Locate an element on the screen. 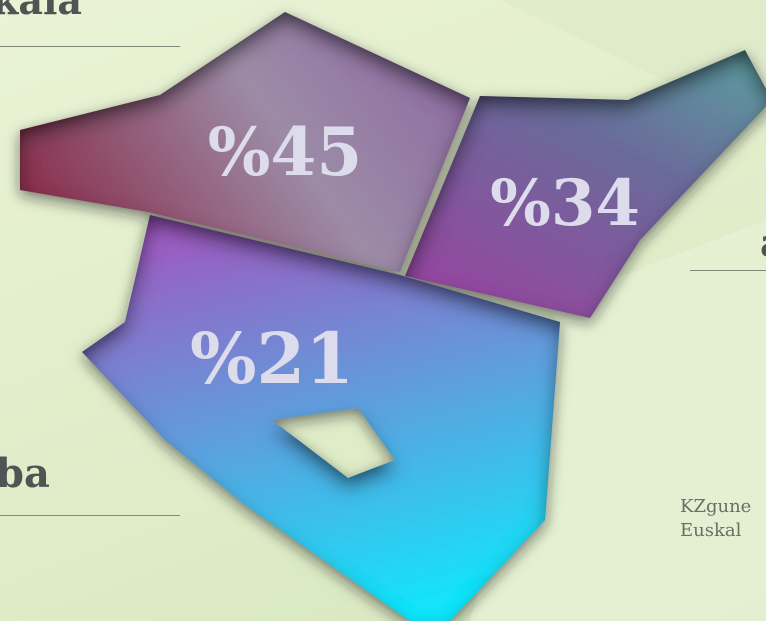 This screenshot has height=621, width=766. source-credit: KZgune Euskal is located at coordinates (715, 519).